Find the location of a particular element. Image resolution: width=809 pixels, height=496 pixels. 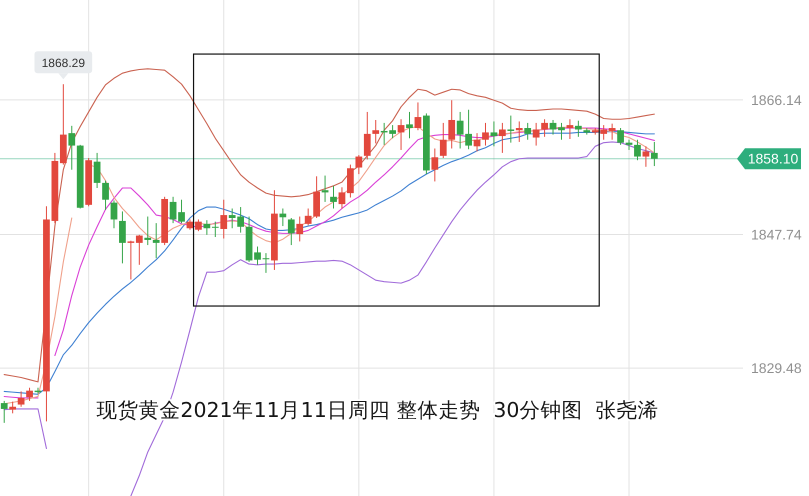

y-tick-label: 1847.74 is located at coordinates (776, 234).